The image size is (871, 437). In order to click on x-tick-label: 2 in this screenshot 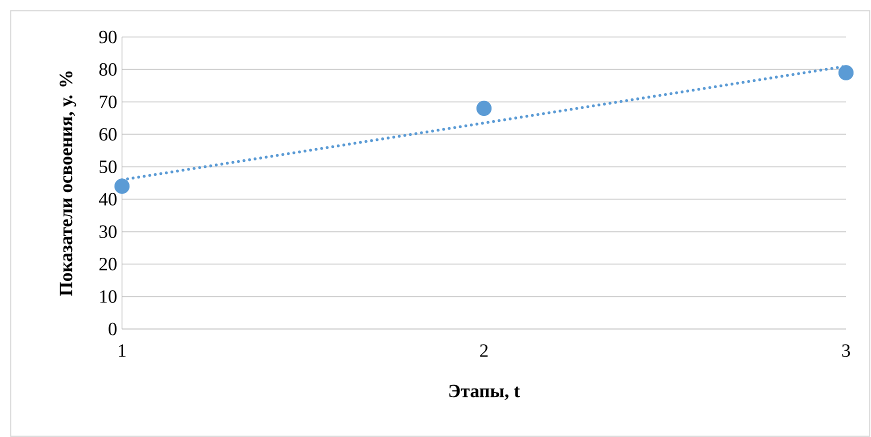, I will do `click(484, 350)`.